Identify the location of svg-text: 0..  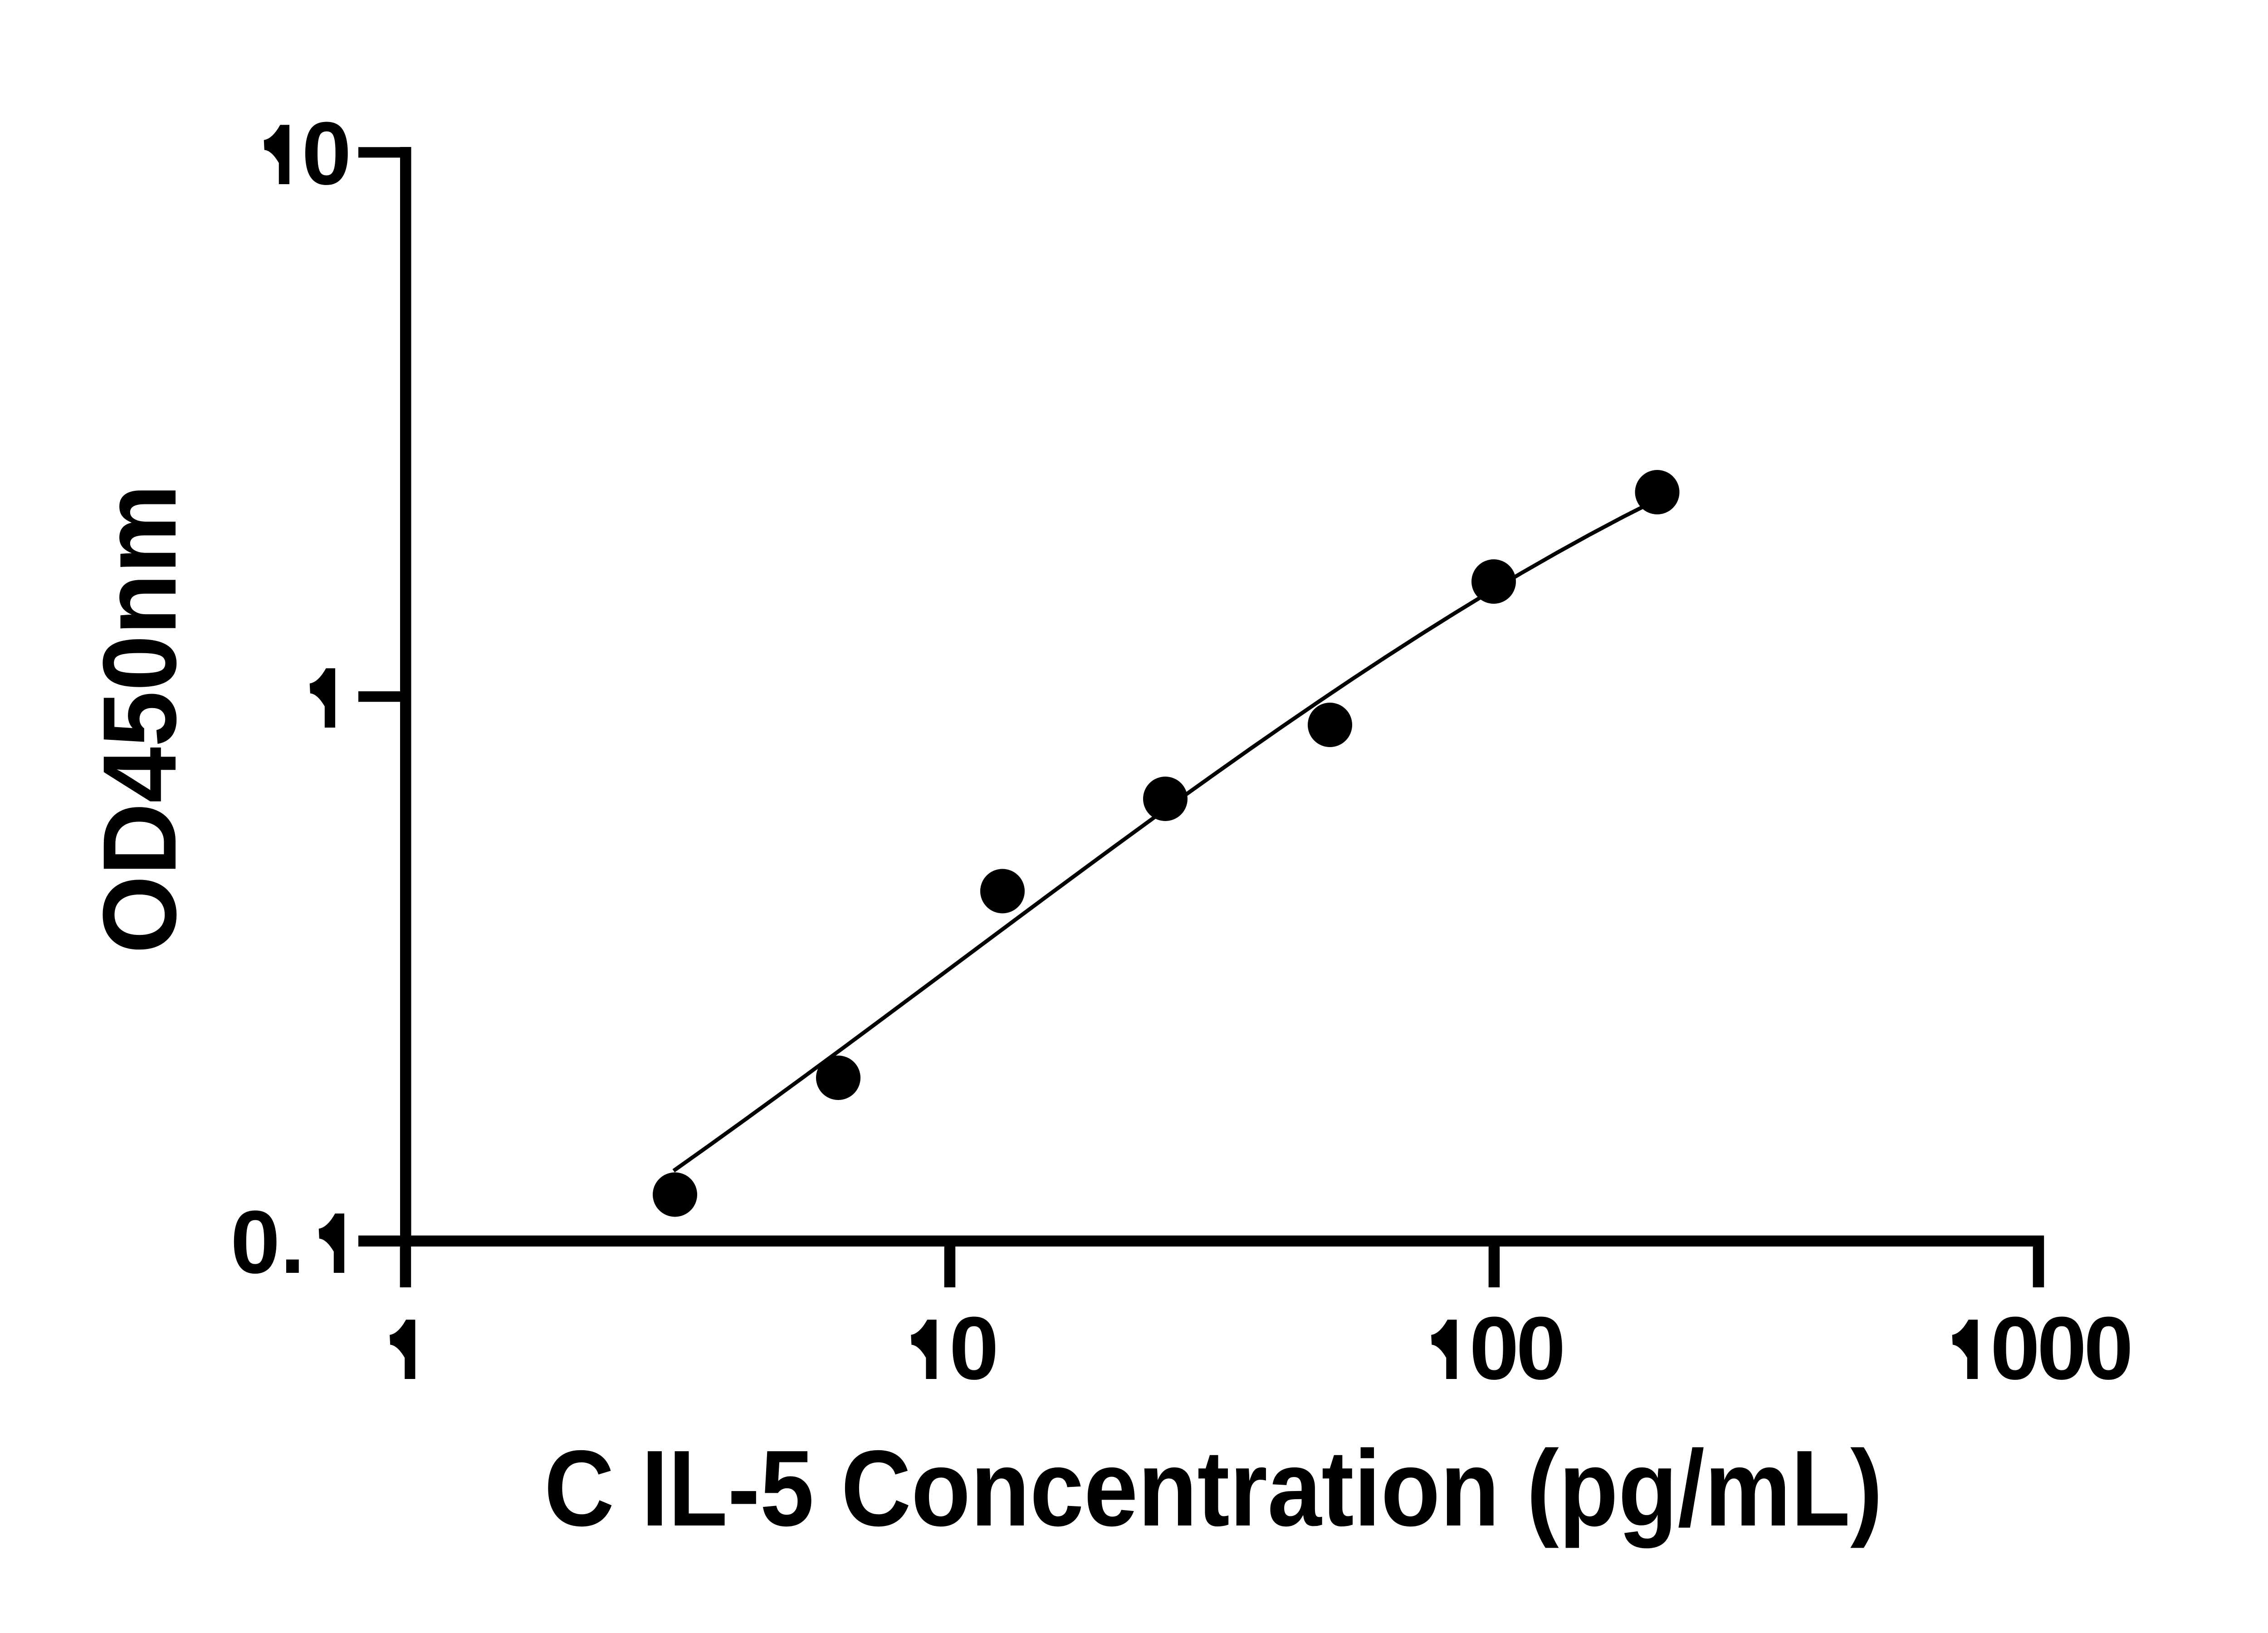
(268, 1242).